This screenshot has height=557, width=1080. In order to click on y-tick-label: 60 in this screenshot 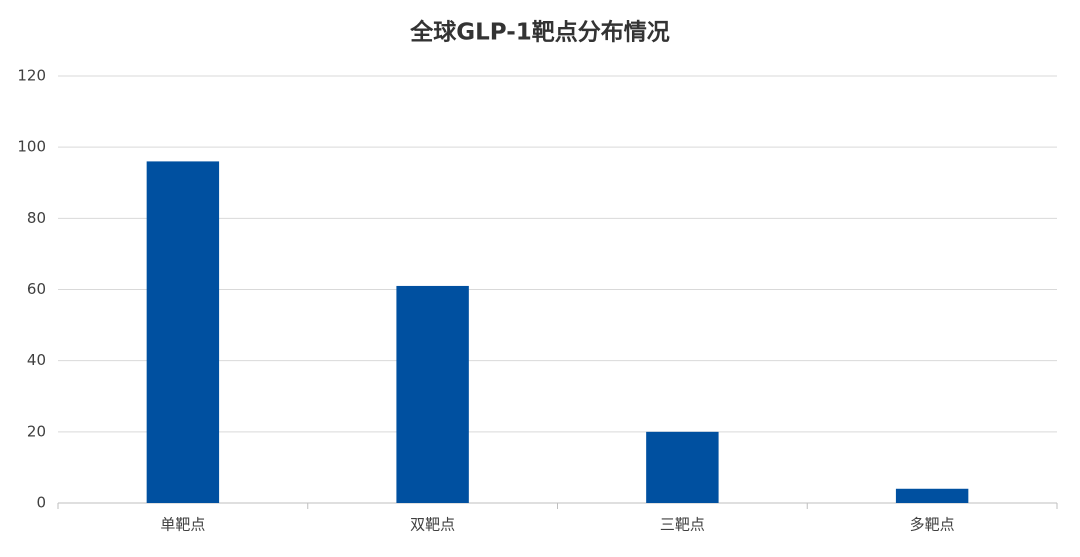, I will do `click(36, 289)`.